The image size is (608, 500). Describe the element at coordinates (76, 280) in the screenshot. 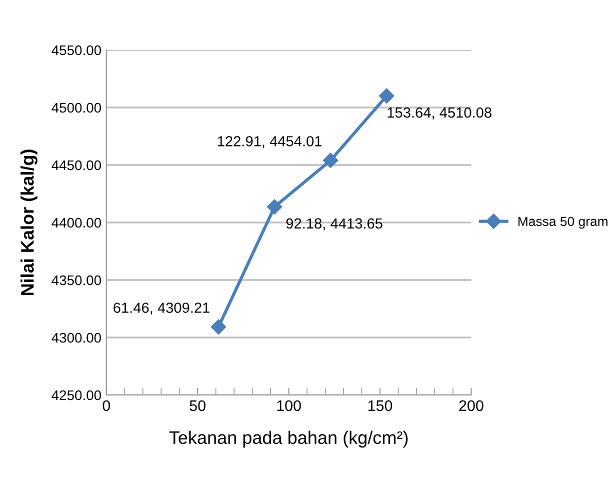

I see `y-tick-label: 4350.00` at that location.